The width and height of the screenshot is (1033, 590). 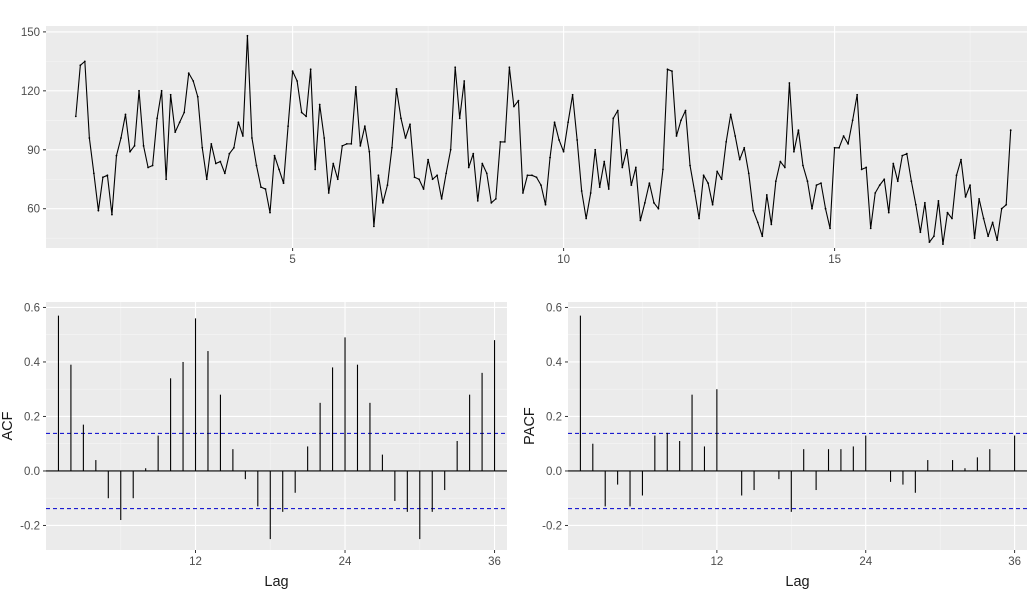 What do you see at coordinates (33, 210) in the screenshot?
I see `panel-1-y-tick-label: 60` at bounding box center [33, 210].